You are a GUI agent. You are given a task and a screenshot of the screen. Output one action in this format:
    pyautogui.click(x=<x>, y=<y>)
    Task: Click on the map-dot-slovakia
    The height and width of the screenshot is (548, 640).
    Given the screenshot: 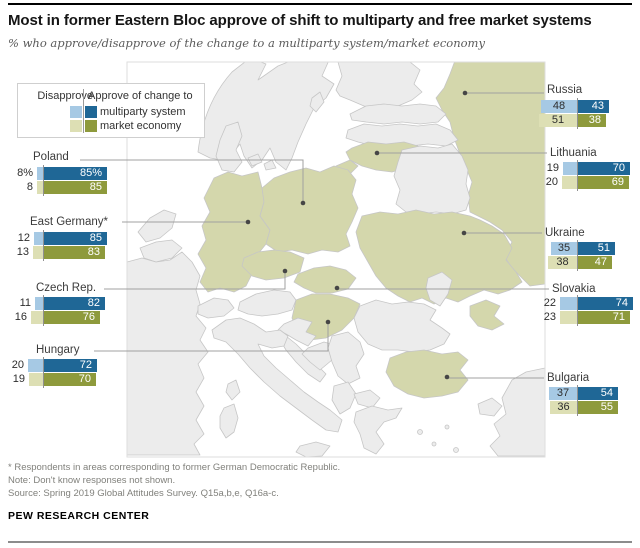 What is the action you would take?
    pyautogui.click(x=337, y=288)
    